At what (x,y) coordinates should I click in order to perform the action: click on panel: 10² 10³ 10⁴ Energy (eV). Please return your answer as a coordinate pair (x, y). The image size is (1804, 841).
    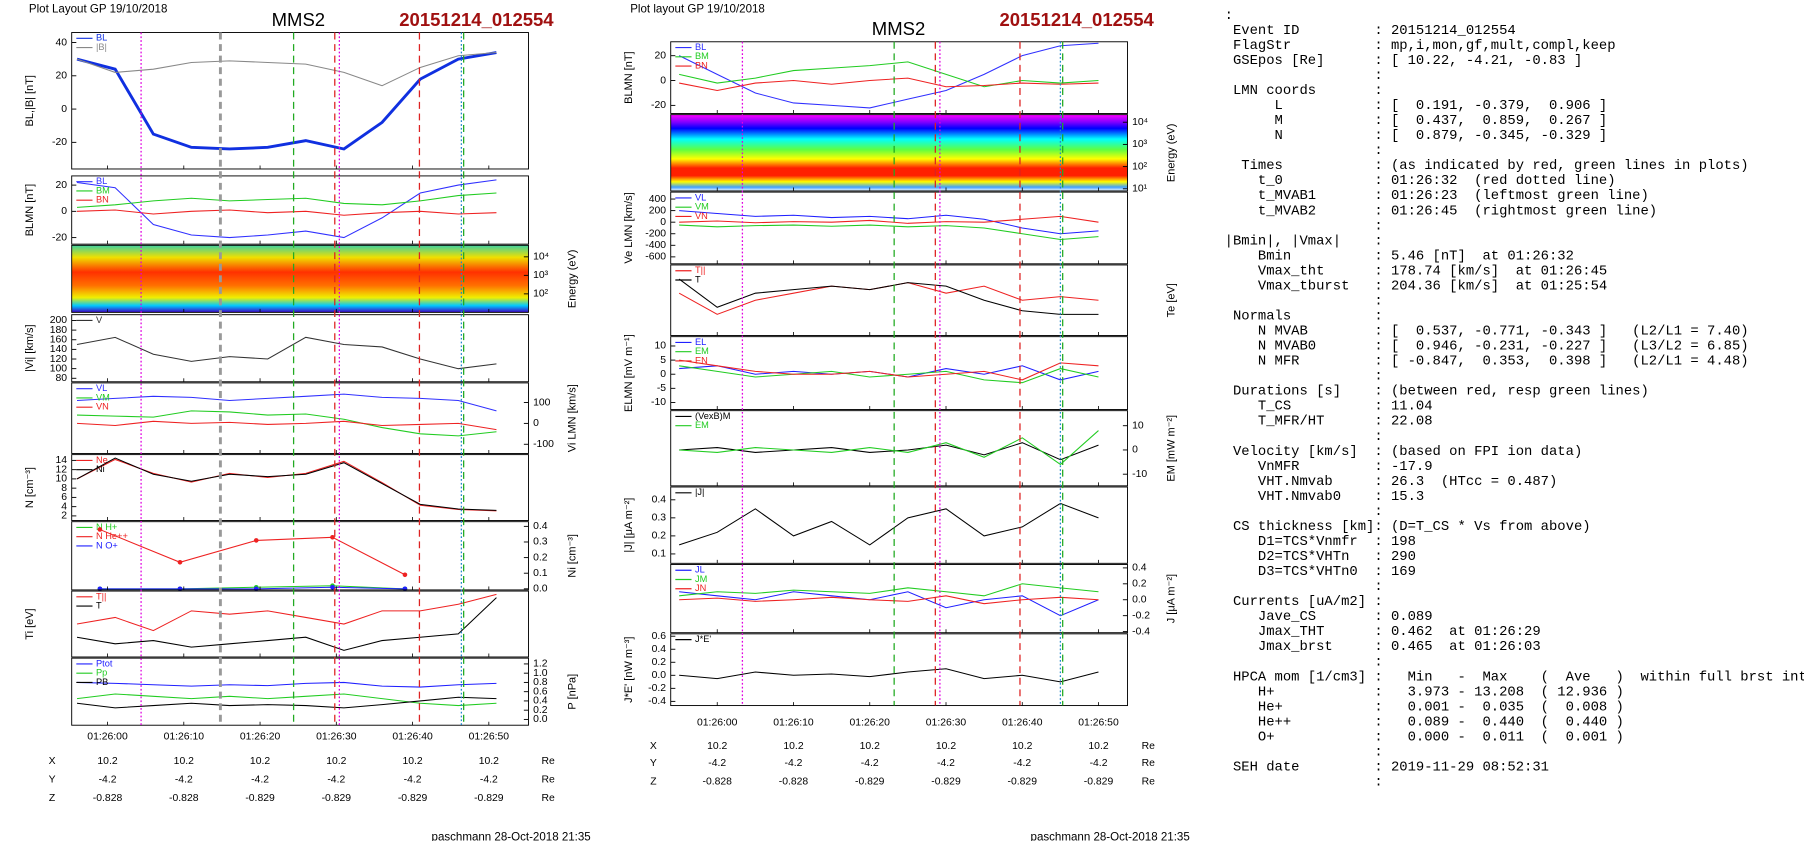
    Looking at the image, I should click on (324, 278).